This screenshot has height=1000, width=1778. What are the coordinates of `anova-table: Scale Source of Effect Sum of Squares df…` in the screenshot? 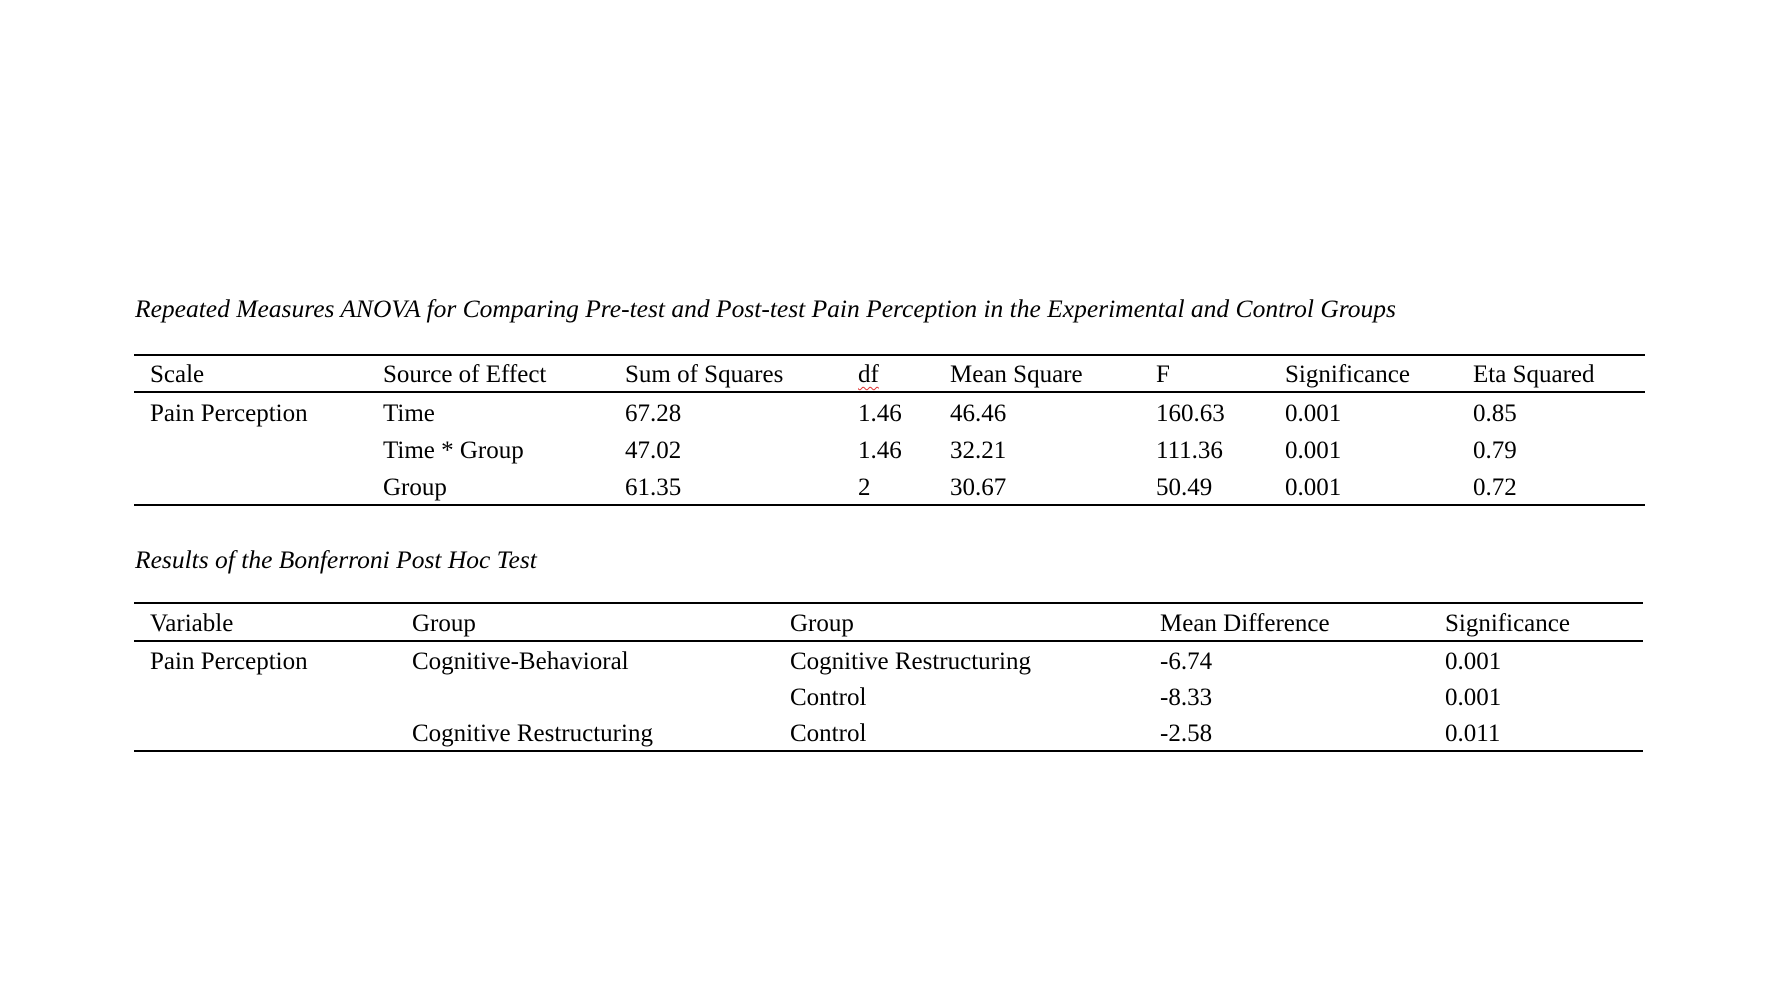 It's located at (889, 430).